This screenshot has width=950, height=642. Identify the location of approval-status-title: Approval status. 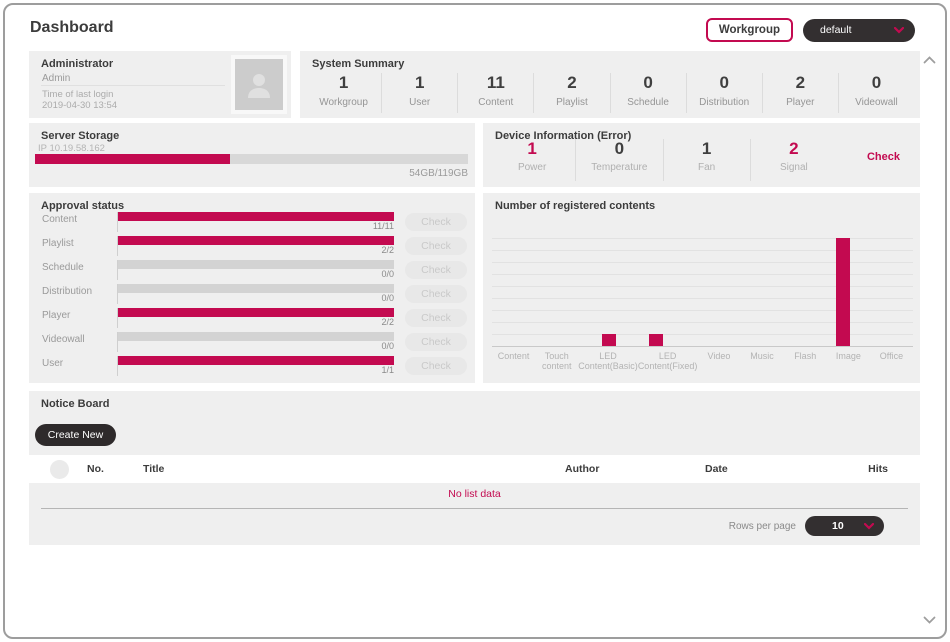
(83, 206).